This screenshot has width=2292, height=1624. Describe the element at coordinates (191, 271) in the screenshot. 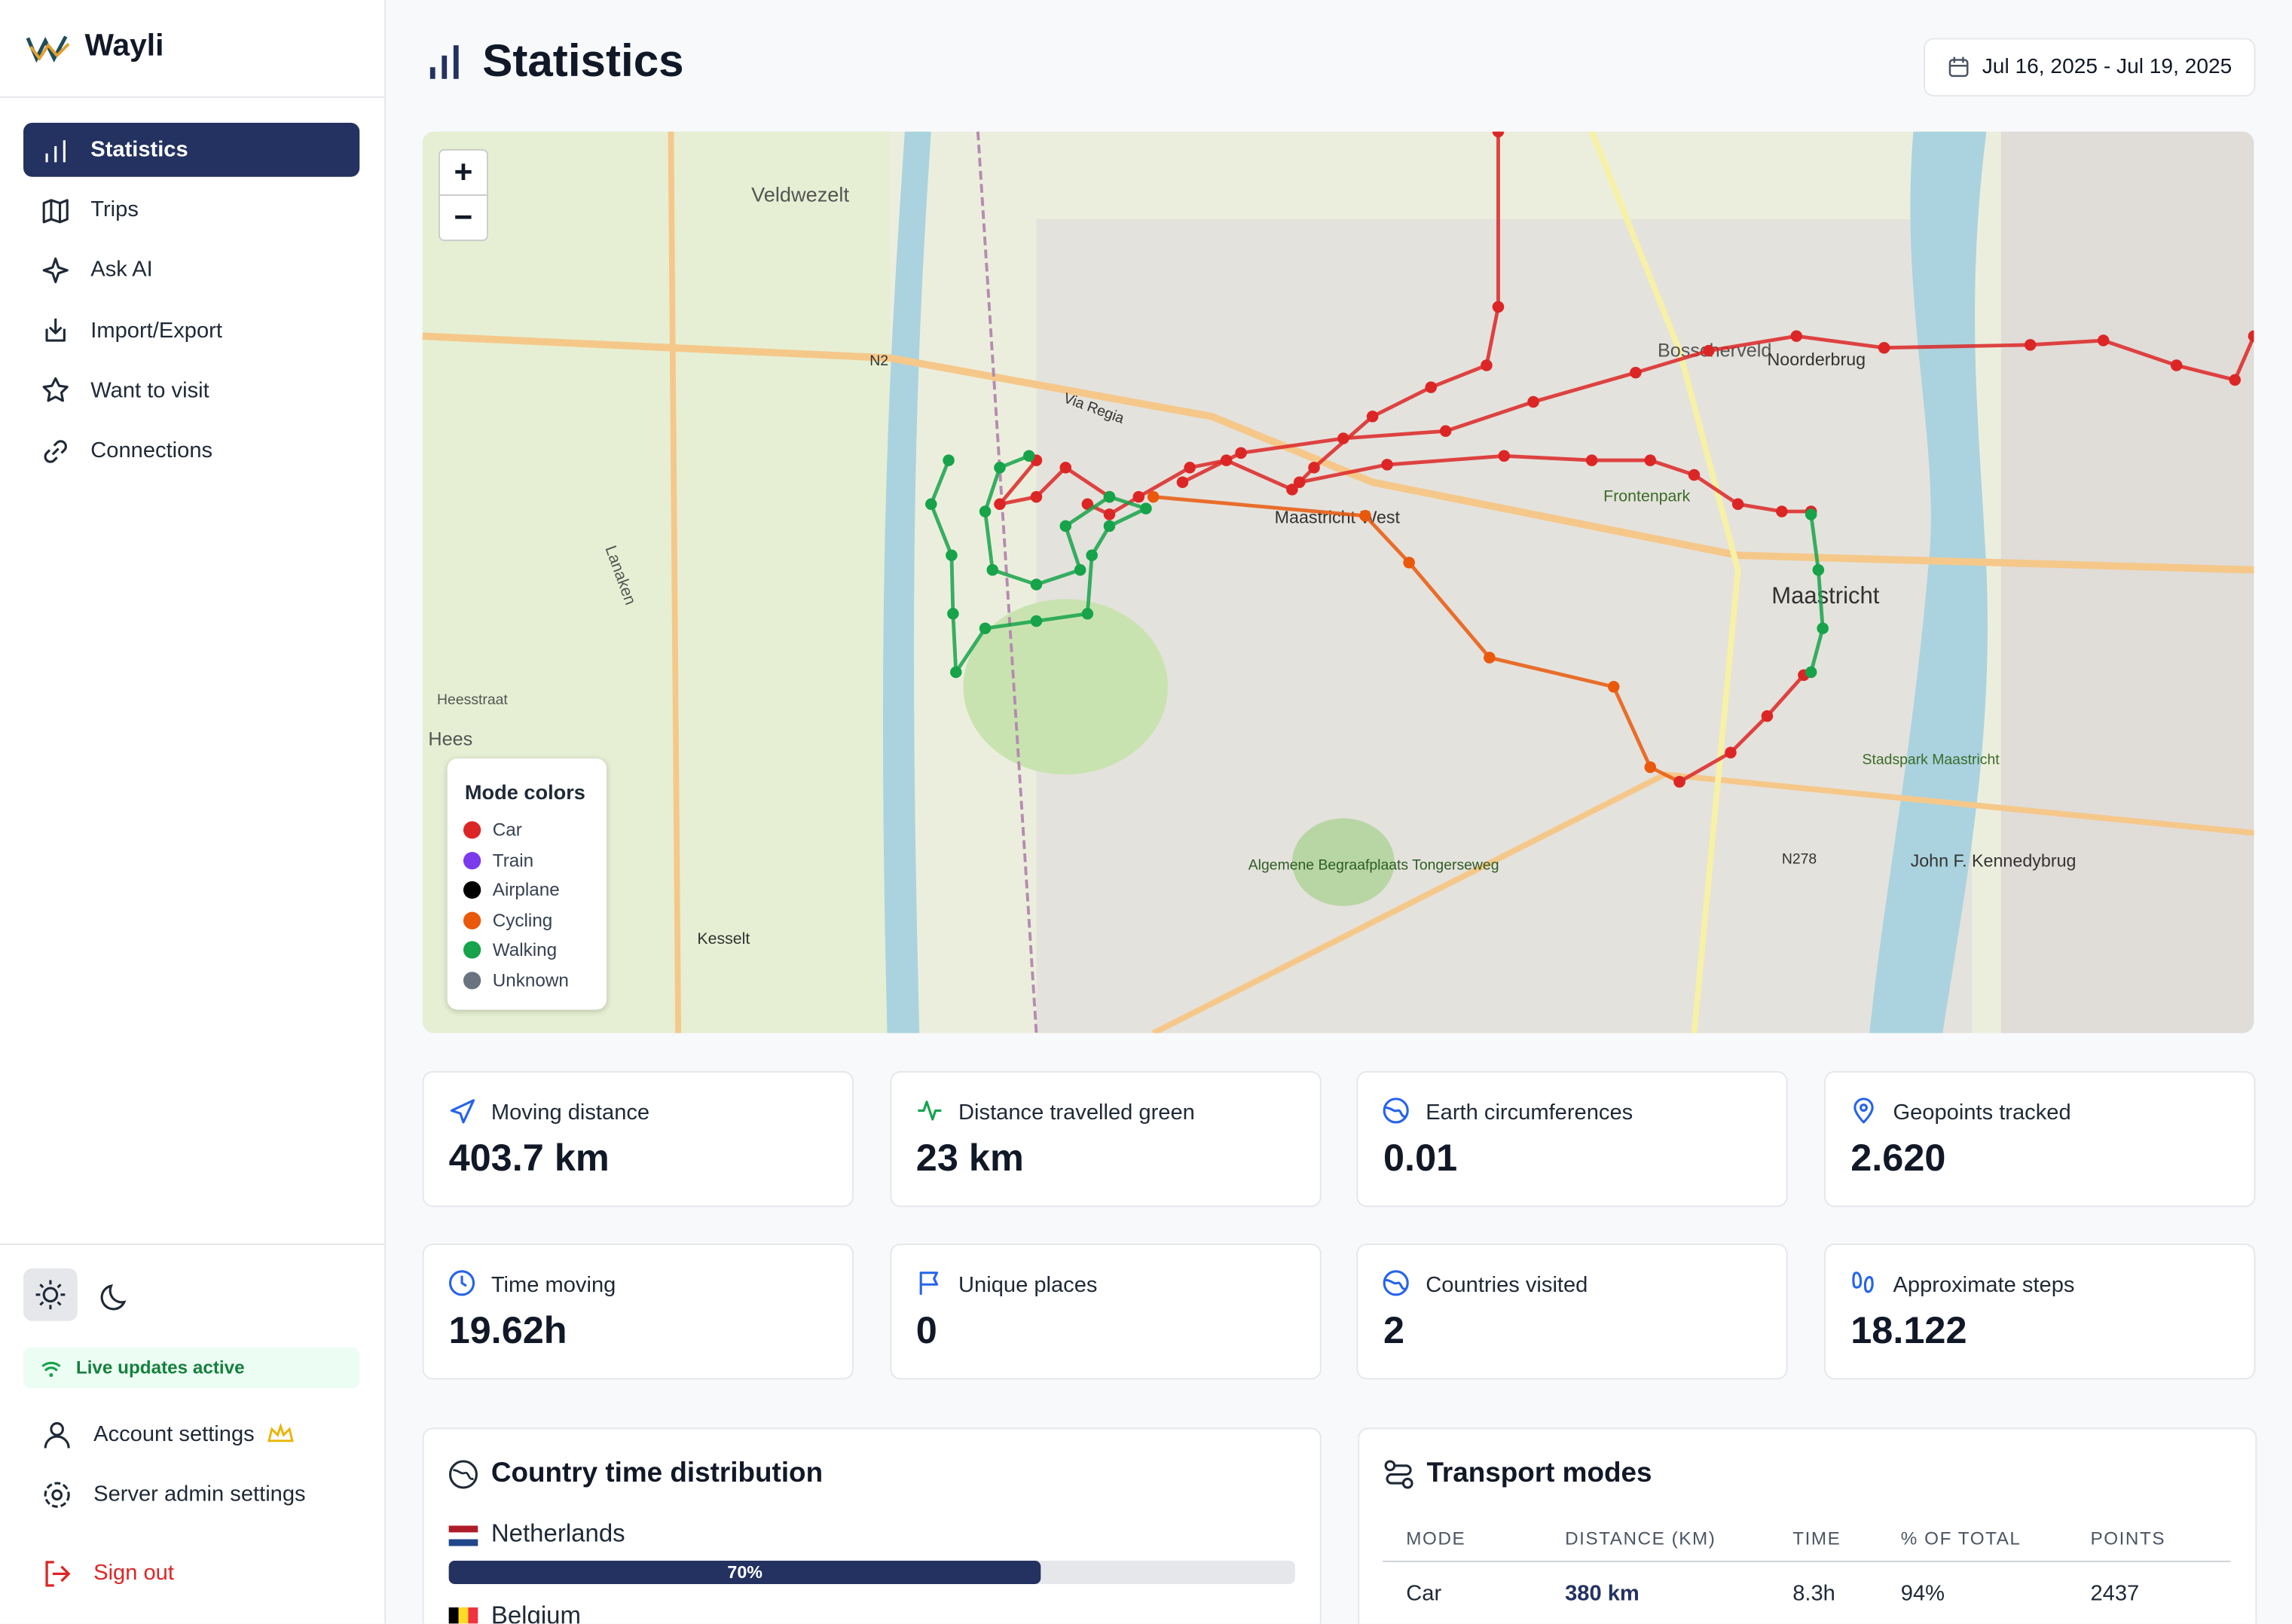

I see `nav-item: Ask AI` at that location.